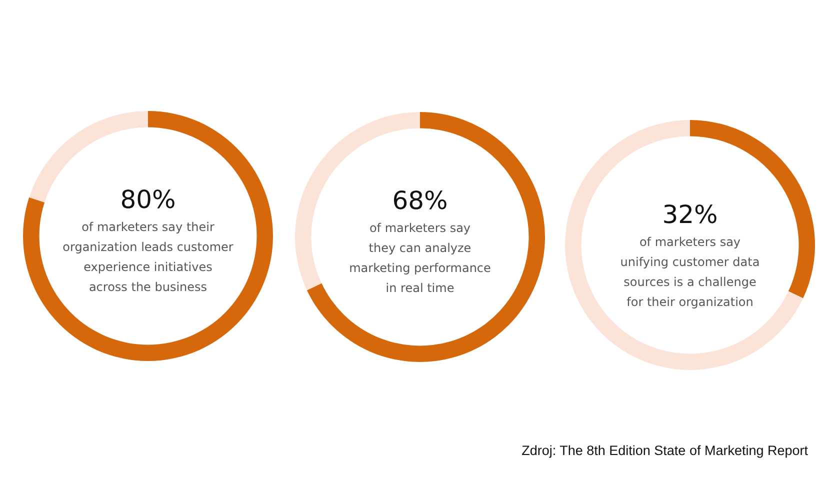  What do you see at coordinates (148, 200) in the screenshot?
I see `data-label: 80%` at bounding box center [148, 200].